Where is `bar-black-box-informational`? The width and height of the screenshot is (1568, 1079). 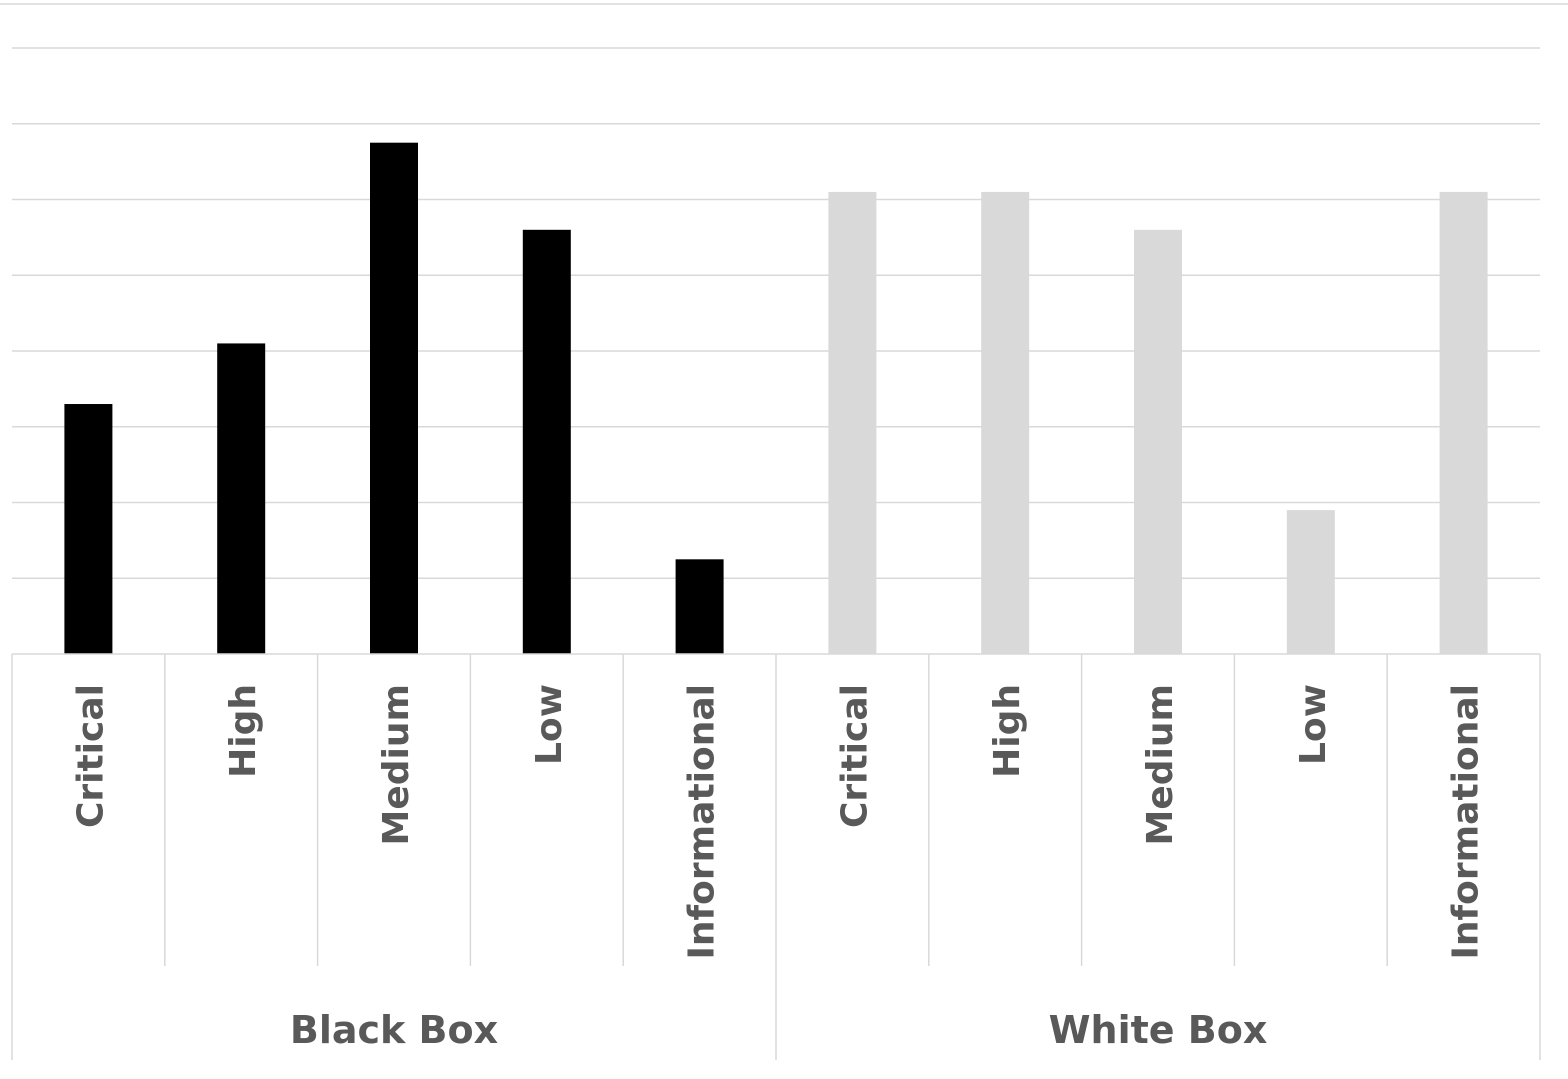 bar-black-box-informational is located at coordinates (699, 606).